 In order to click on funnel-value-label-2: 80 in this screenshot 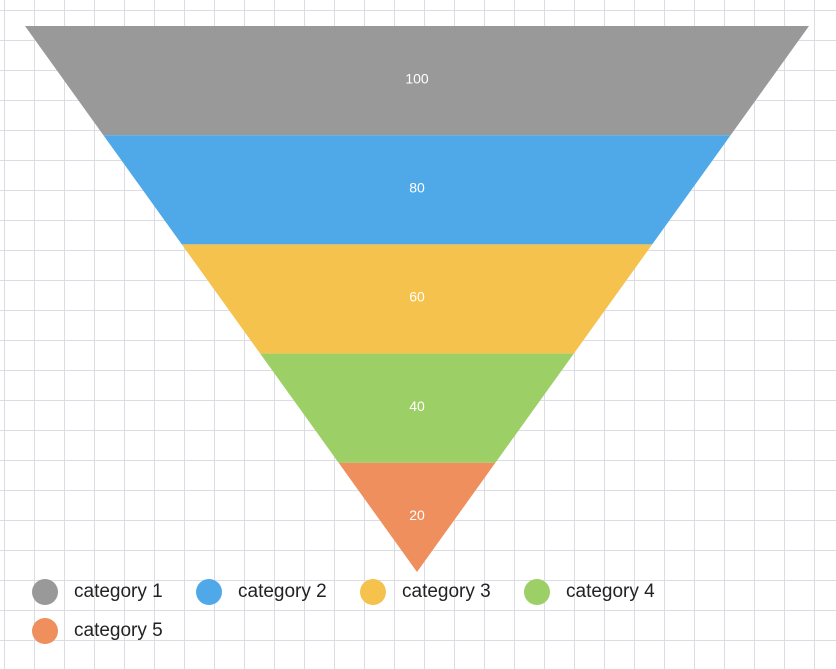, I will do `click(417, 188)`.